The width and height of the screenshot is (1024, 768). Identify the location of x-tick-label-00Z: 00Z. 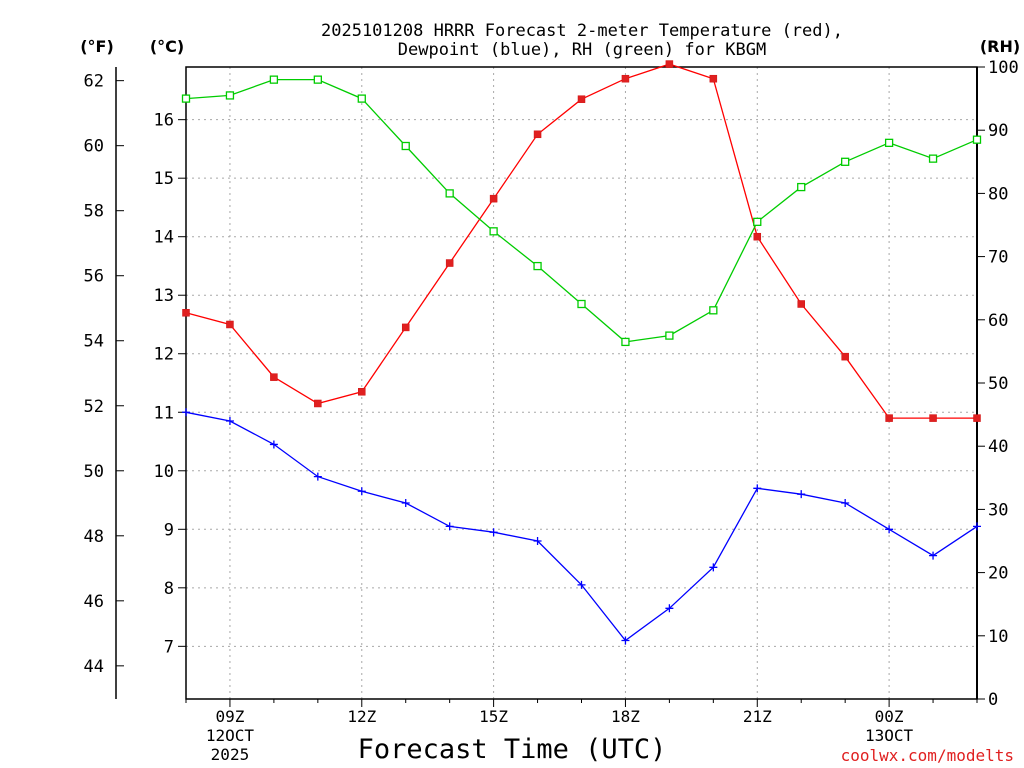
(889, 716).